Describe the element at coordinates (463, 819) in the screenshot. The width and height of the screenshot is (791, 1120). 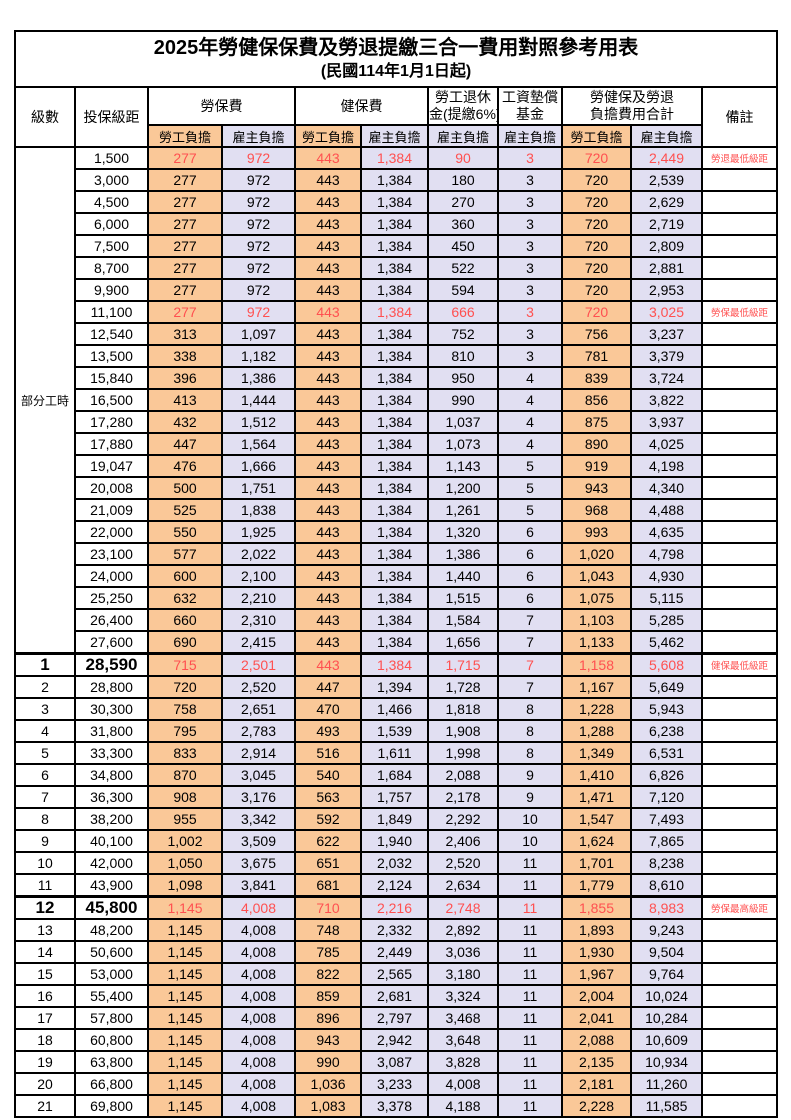
I see `fee-cell: 2,292` at that location.